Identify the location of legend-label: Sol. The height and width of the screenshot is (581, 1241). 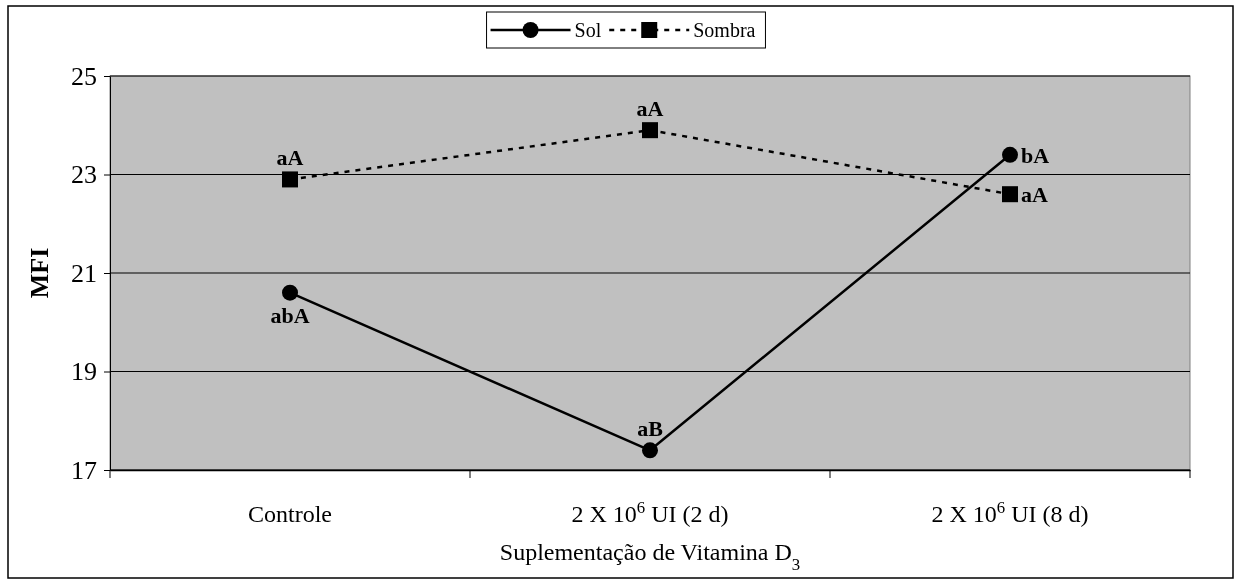
(588, 30).